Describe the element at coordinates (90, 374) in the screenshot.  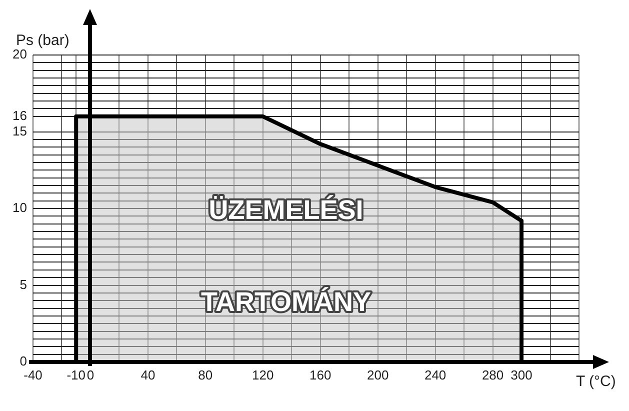
I see `x-tick-label: 0` at that location.